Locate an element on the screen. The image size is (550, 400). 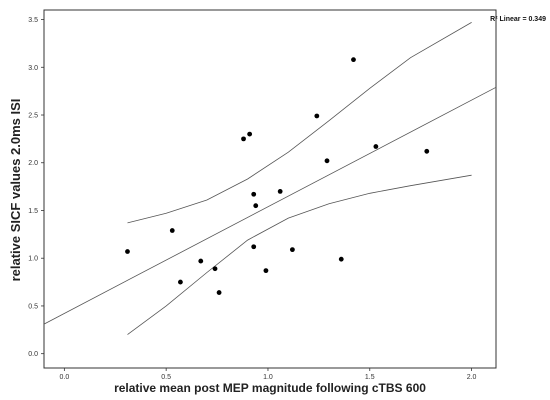
y-tick-label: 3.5 is located at coordinates (33, 20).